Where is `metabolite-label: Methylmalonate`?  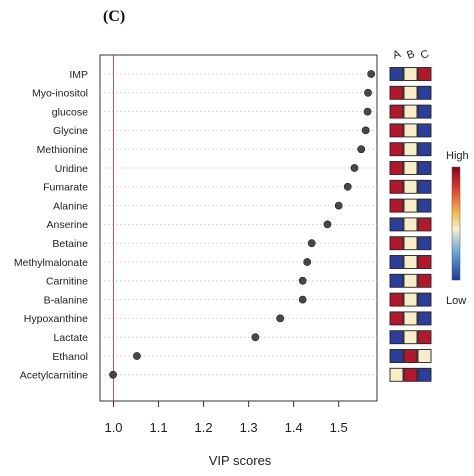
metabolite-label: Methylmalonate is located at coordinates (51, 263).